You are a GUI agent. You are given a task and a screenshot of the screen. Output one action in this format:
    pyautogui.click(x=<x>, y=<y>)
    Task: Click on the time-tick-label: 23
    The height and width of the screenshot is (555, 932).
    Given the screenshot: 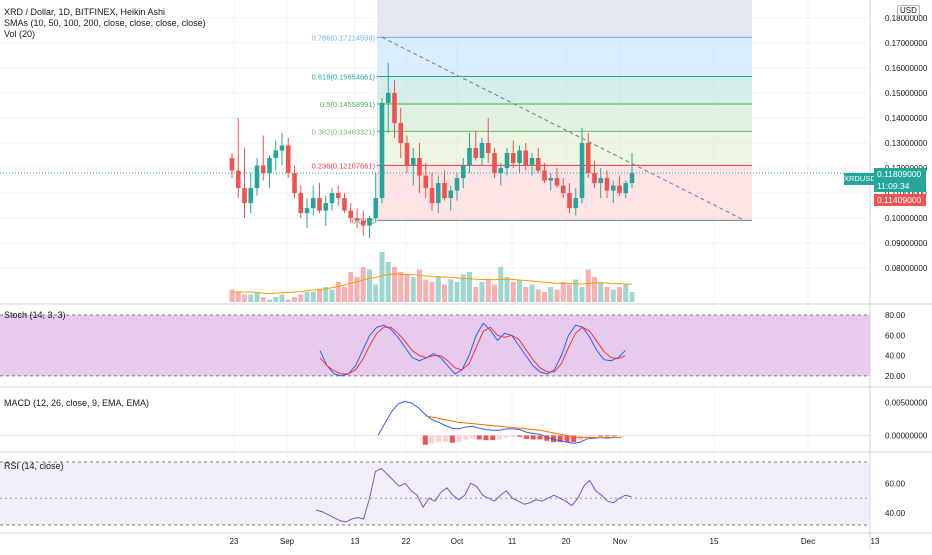 What is the action you would take?
    pyautogui.click(x=234, y=541)
    